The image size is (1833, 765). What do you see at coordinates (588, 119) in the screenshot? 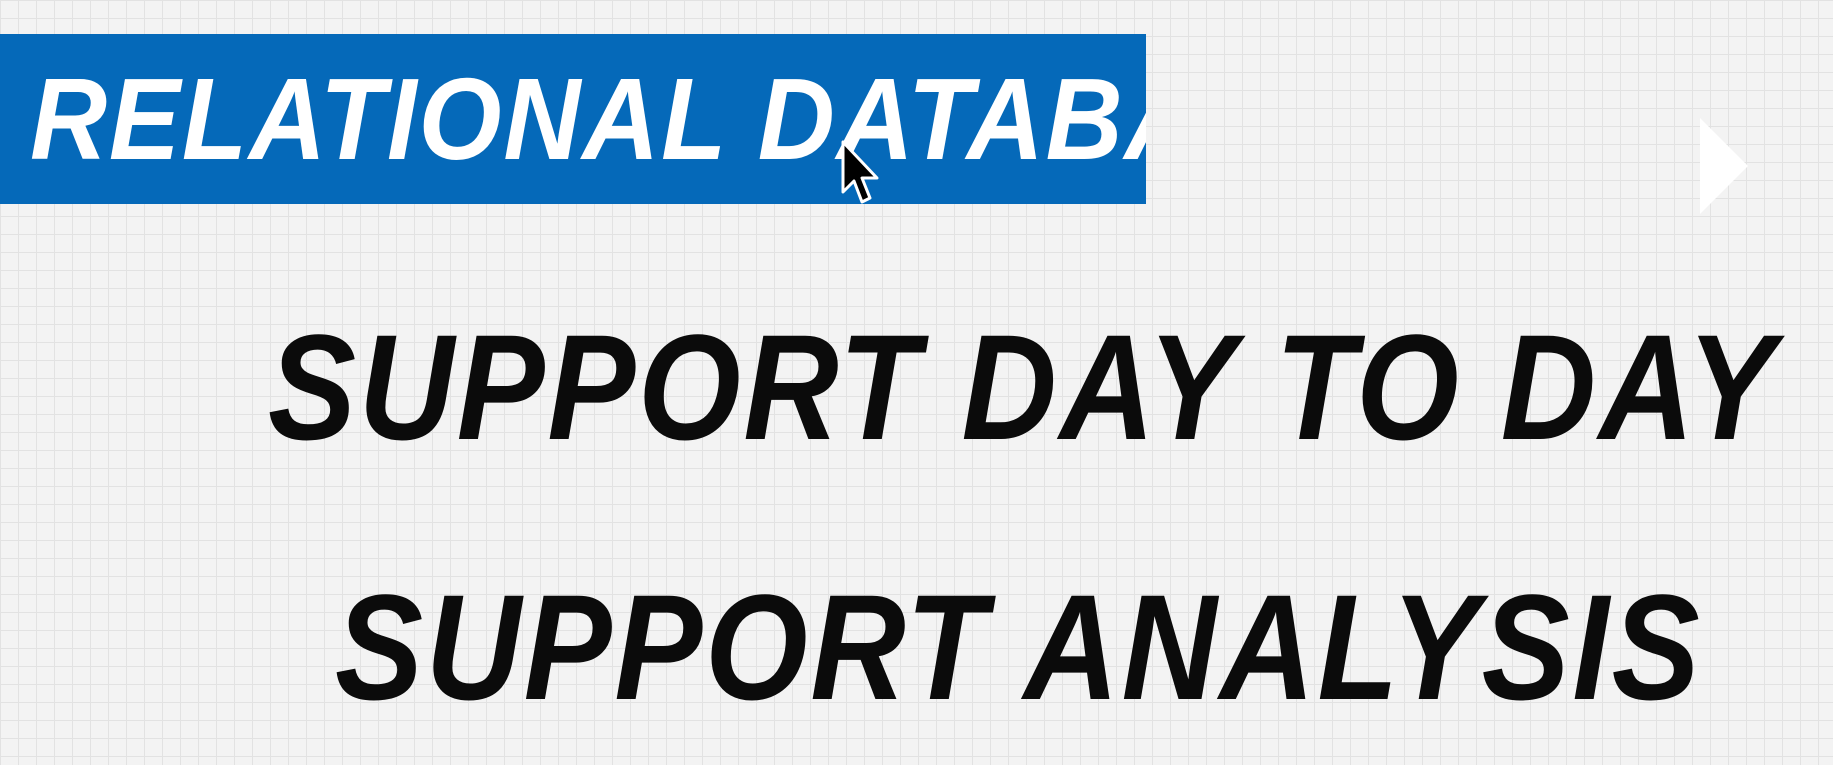
I see `slide-title: RELATIONAL DATABASES` at bounding box center [588, 119].